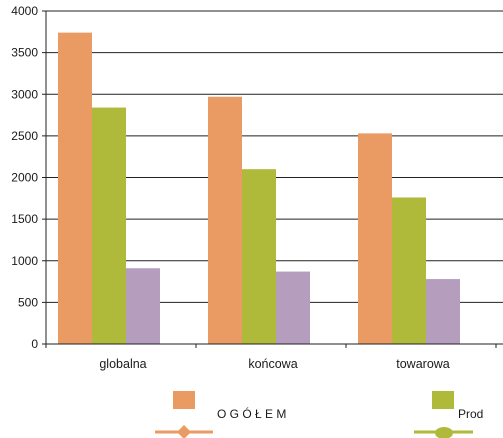  What do you see at coordinates (251, 413) in the screenshot?
I see `legend-label: O G Ó Ł E M` at bounding box center [251, 413].